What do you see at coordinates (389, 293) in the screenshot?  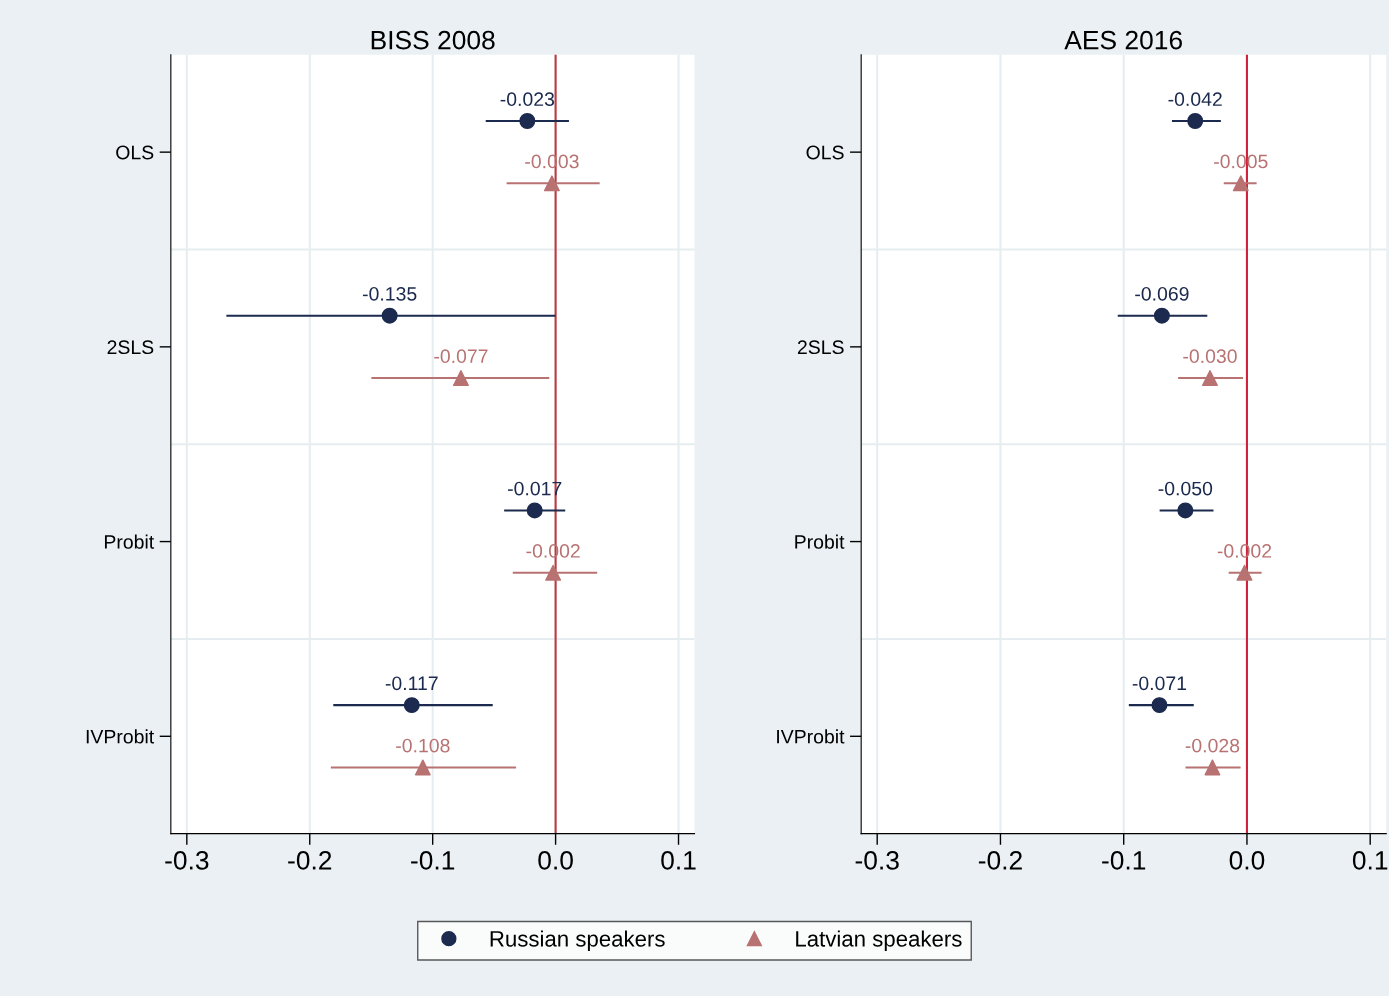 I see `data-label: -0.135` at bounding box center [389, 293].